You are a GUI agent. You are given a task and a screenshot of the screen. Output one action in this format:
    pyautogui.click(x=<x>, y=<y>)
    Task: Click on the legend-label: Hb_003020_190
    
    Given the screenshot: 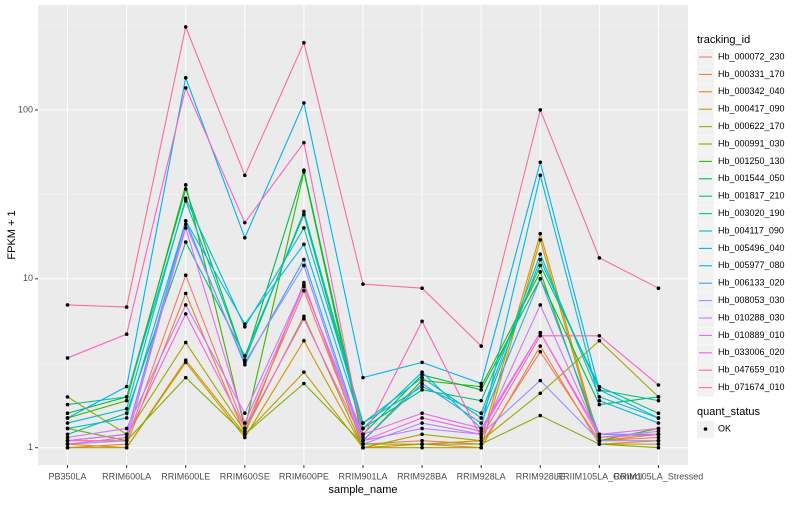 What is the action you would take?
    pyautogui.click(x=751, y=213)
    